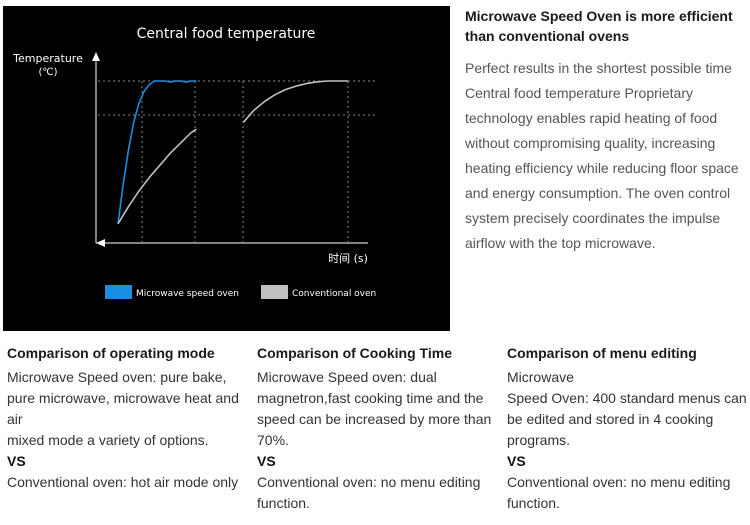 The image size is (750, 525). What do you see at coordinates (96, 56) in the screenshot?
I see `y-axis-arrow` at bounding box center [96, 56].